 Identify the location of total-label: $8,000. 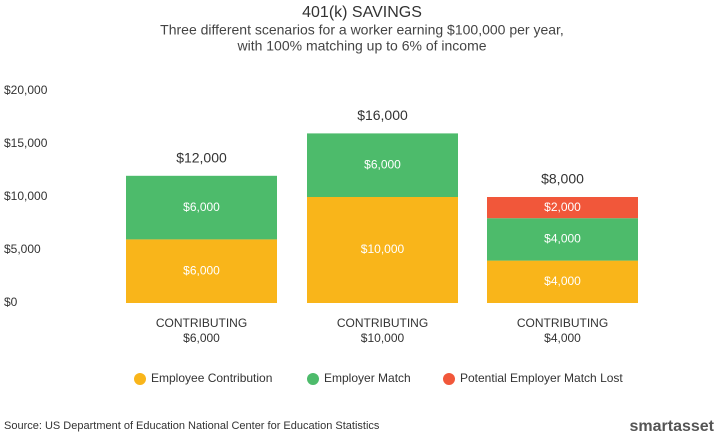
(562, 179).